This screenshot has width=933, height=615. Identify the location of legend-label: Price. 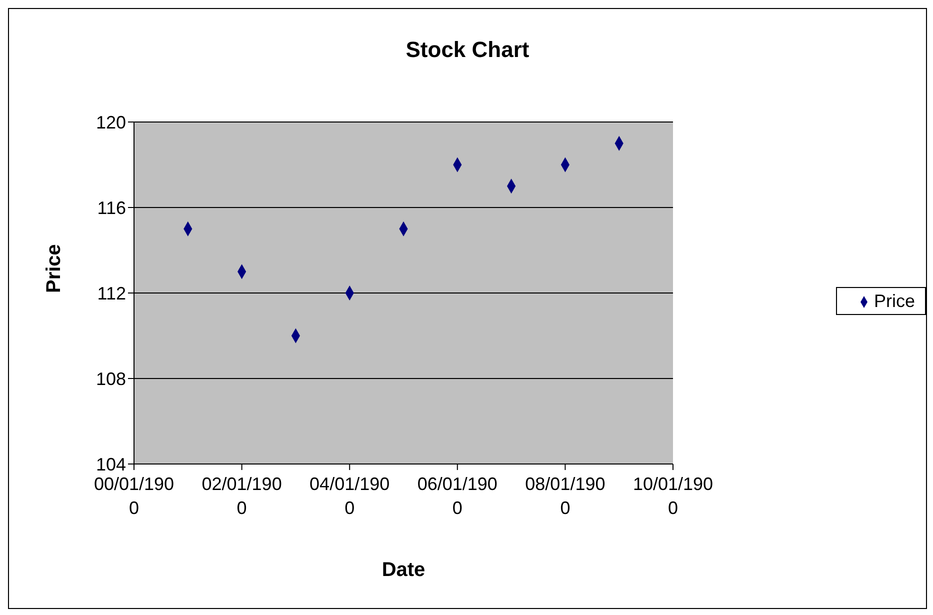
(894, 301).